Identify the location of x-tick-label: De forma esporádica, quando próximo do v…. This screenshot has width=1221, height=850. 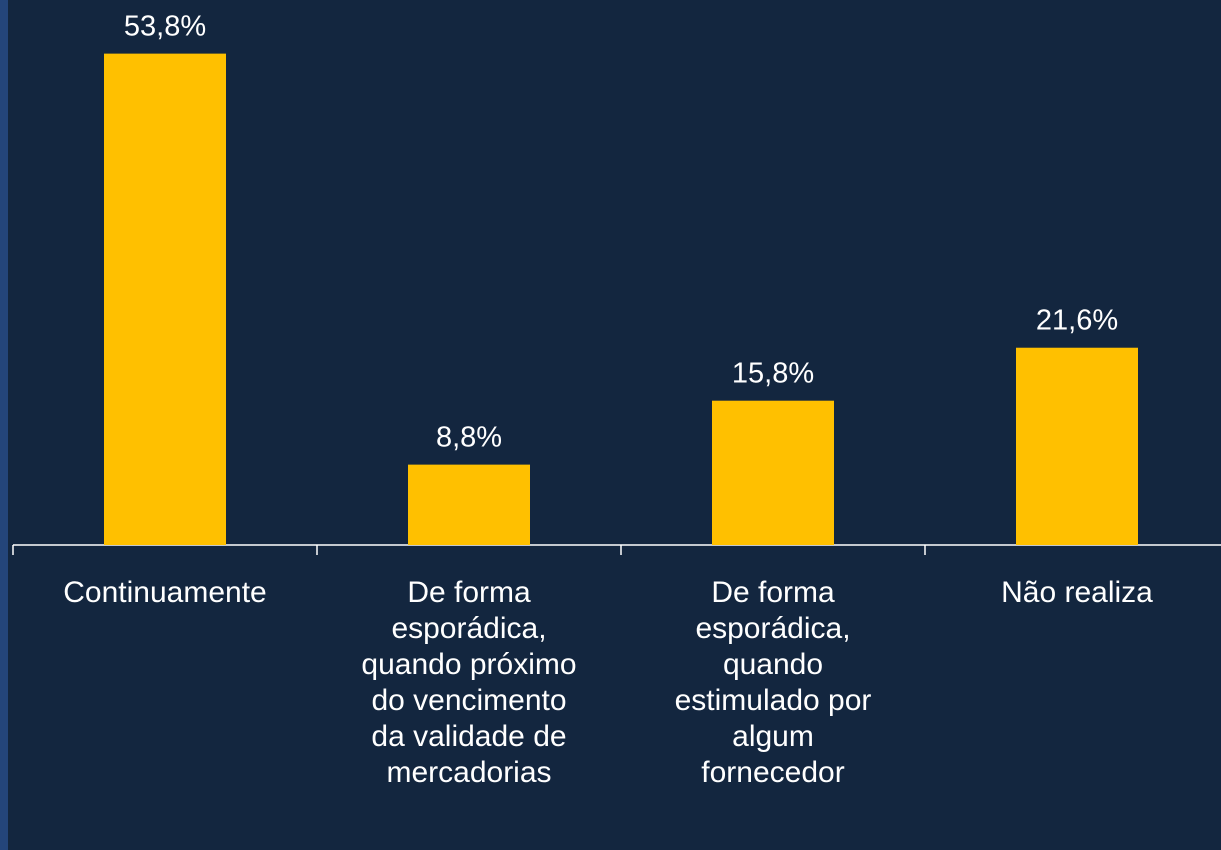
(469, 682).